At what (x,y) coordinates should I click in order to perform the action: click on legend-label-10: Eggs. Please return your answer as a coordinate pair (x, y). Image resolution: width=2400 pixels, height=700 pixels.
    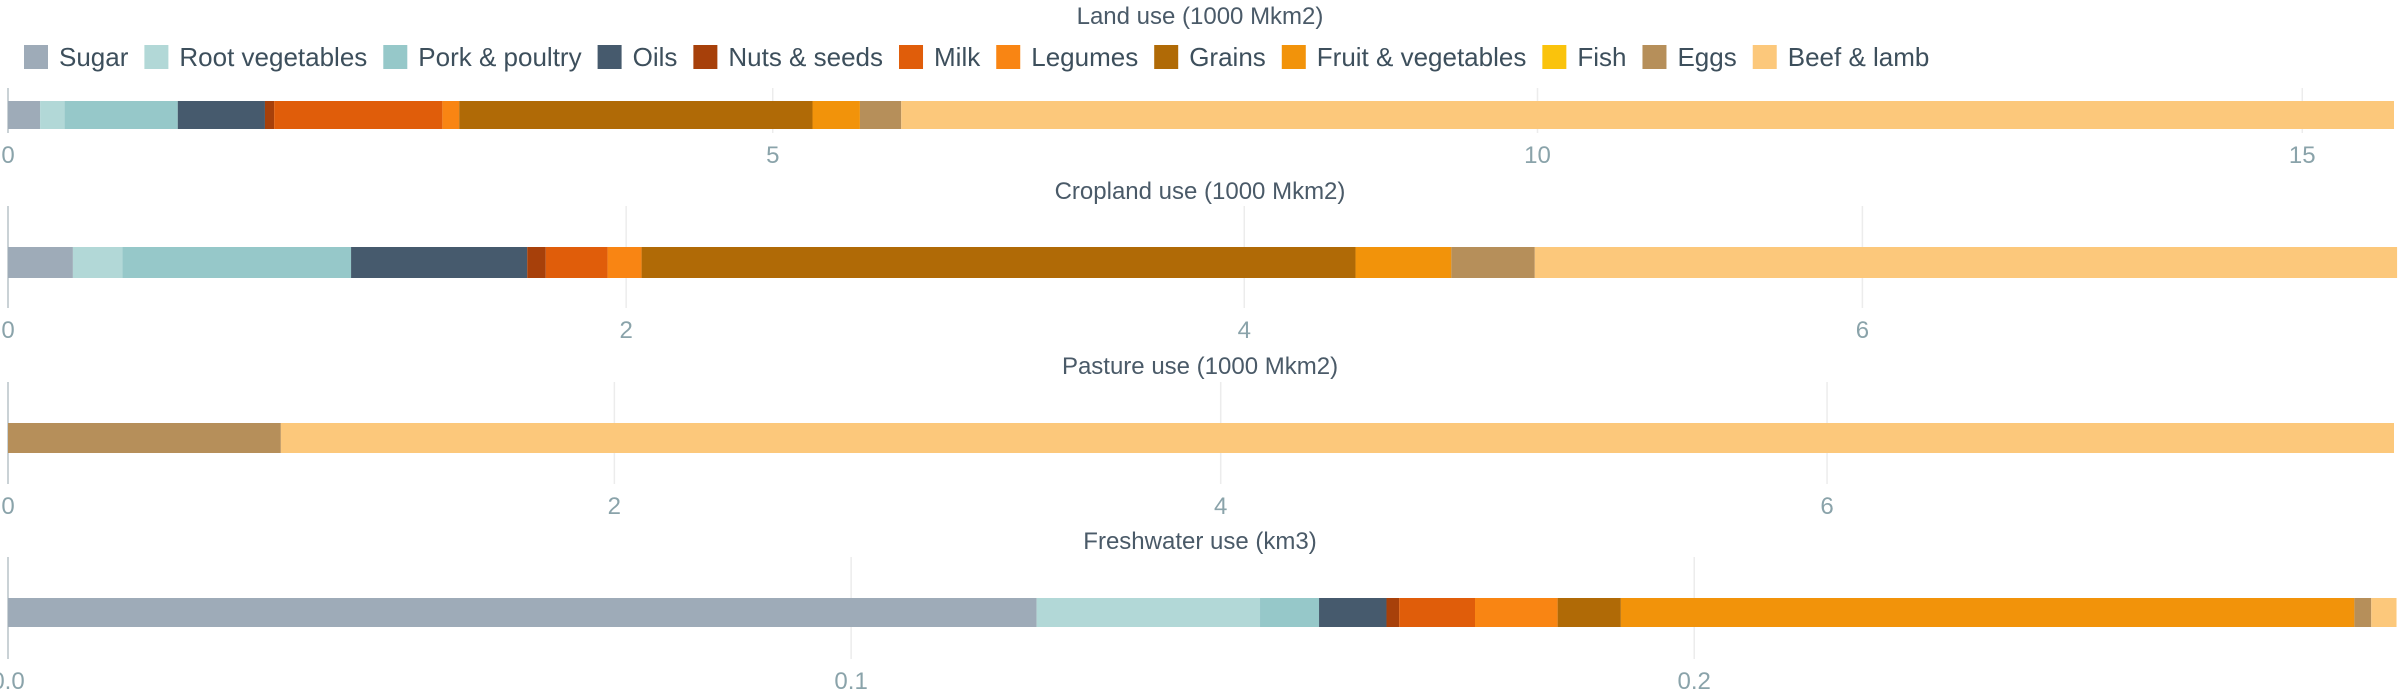
    Looking at the image, I should click on (1706, 57).